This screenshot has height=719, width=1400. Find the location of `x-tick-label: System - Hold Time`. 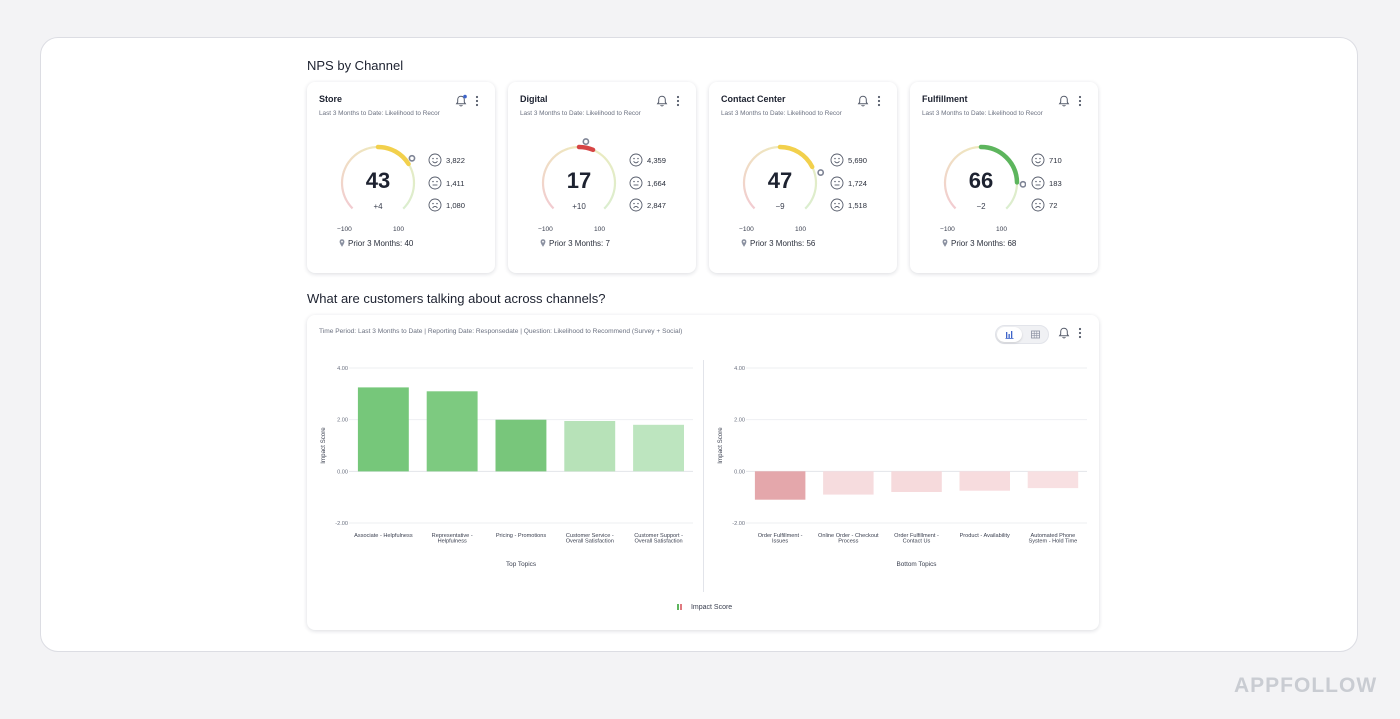

x-tick-label: System - Hold Time is located at coordinates (1052, 542).